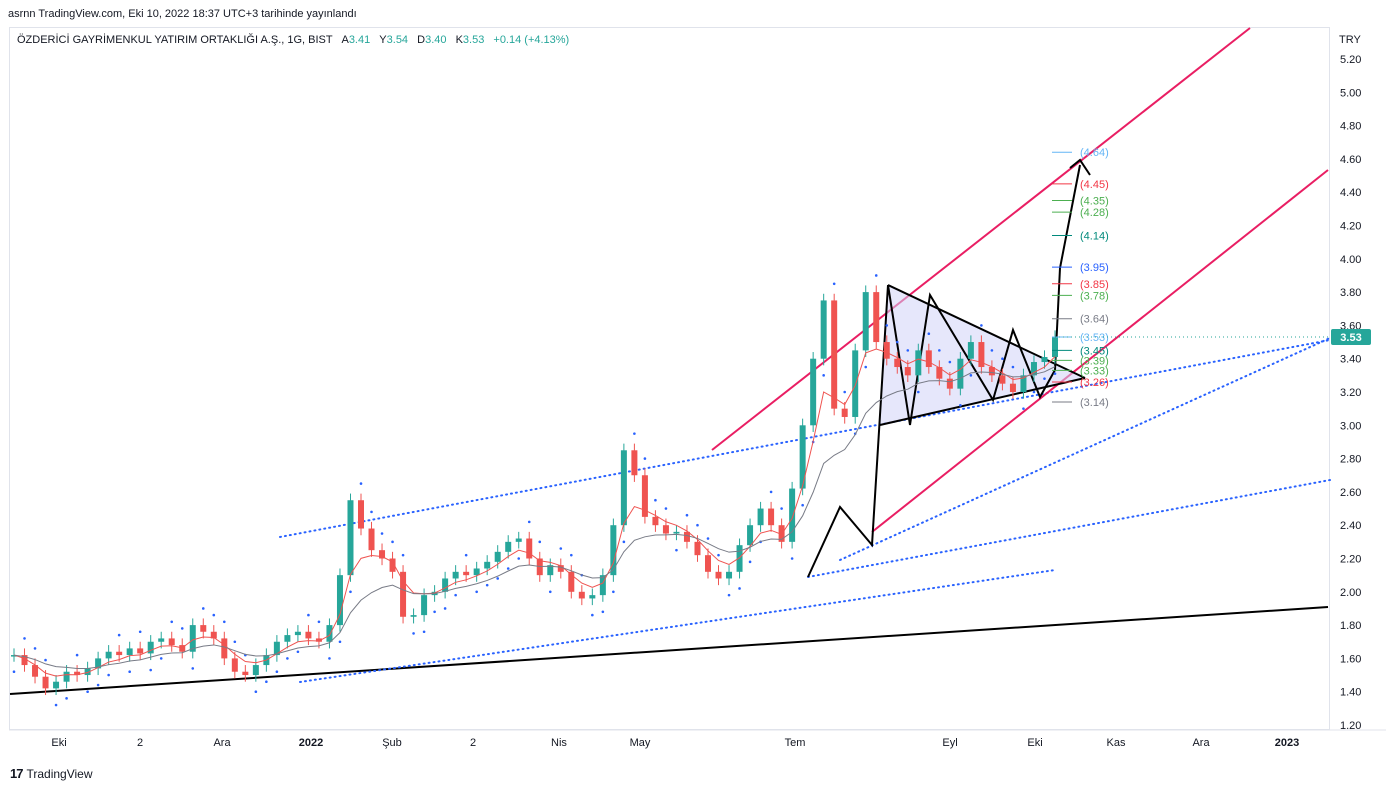 The image size is (1386, 791). What do you see at coordinates (1350, 626) in the screenshot?
I see `y-tick-label: 1.80` at bounding box center [1350, 626].